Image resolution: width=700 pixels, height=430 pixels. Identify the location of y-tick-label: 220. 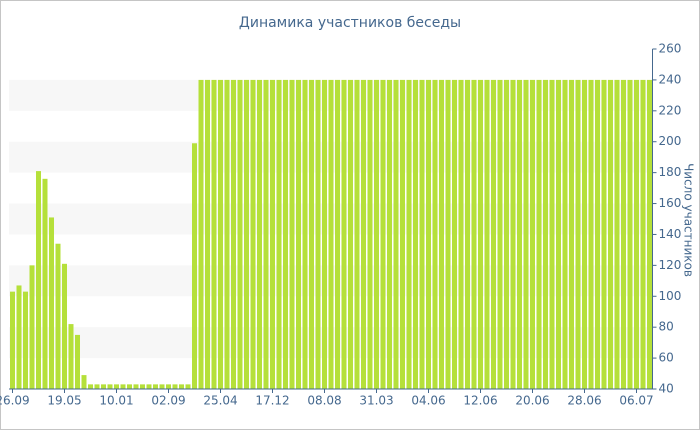
(670, 110).